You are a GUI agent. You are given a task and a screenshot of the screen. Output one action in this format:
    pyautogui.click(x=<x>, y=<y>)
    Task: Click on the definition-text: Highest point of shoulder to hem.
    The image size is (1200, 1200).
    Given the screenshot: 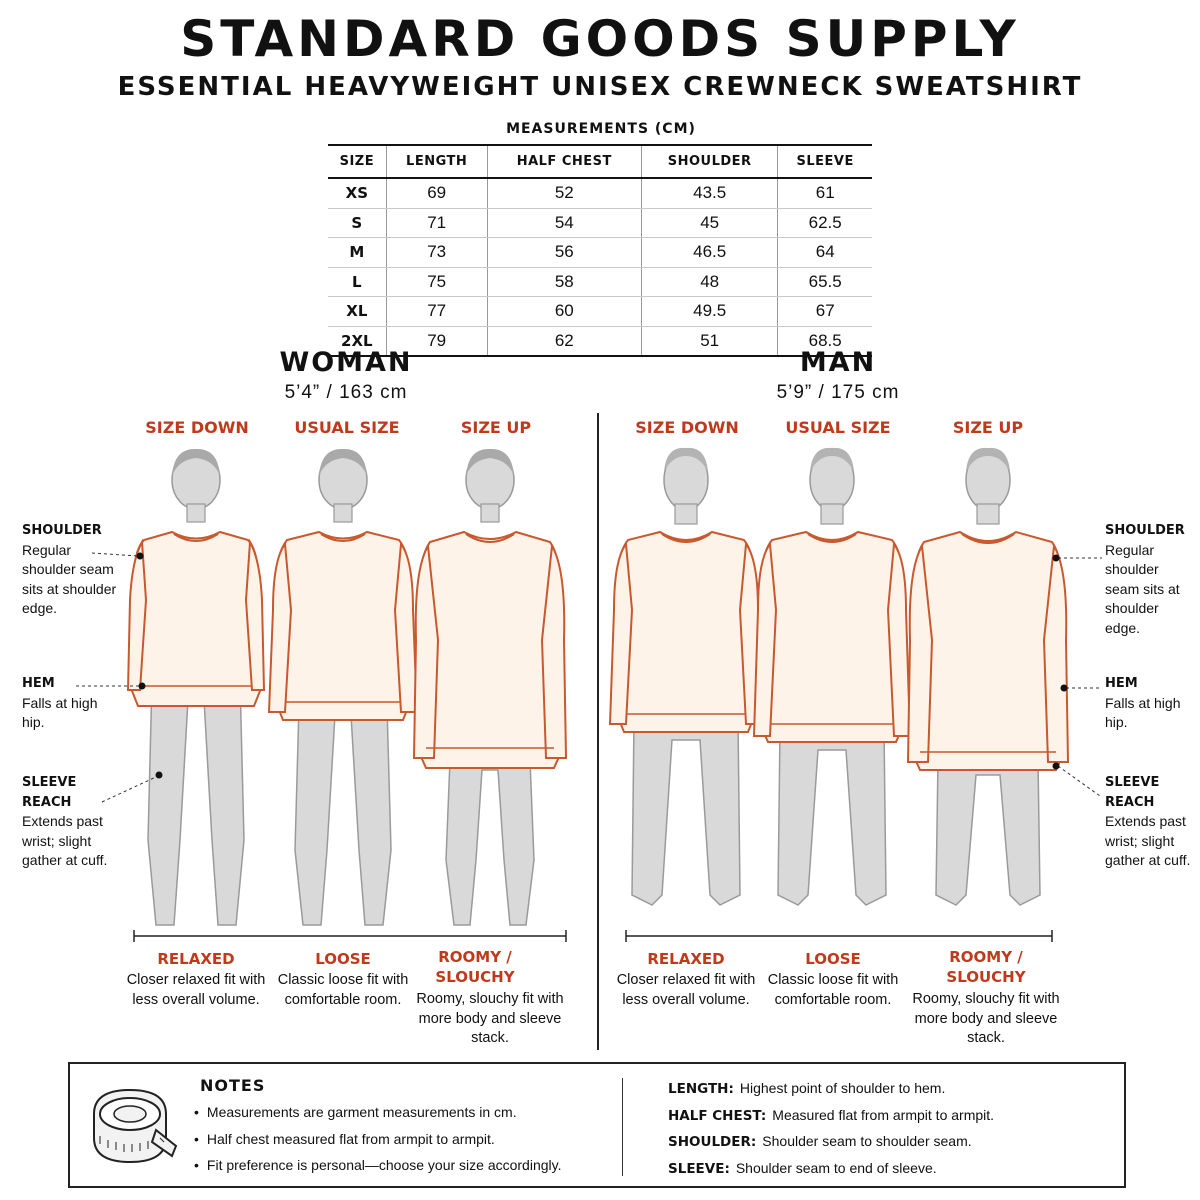 What is the action you would take?
    pyautogui.click(x=842, y=1088)
    